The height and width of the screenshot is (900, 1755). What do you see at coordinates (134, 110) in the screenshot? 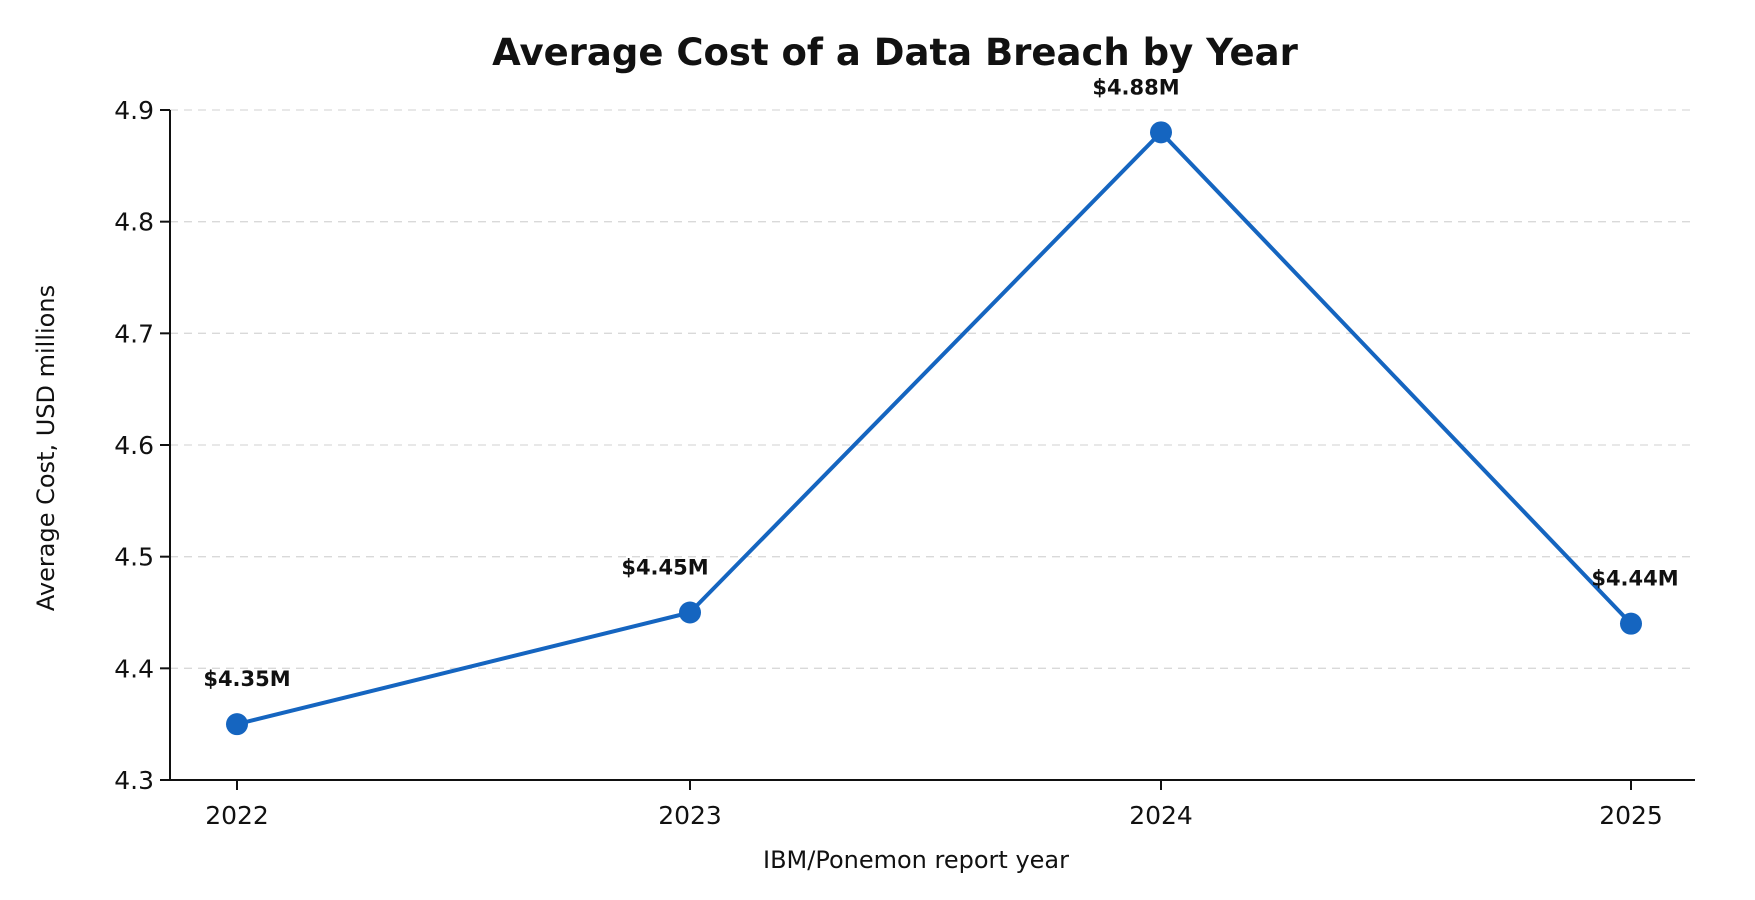
I see `y-tick-label: 4.9` at bounding box center [134, 110].